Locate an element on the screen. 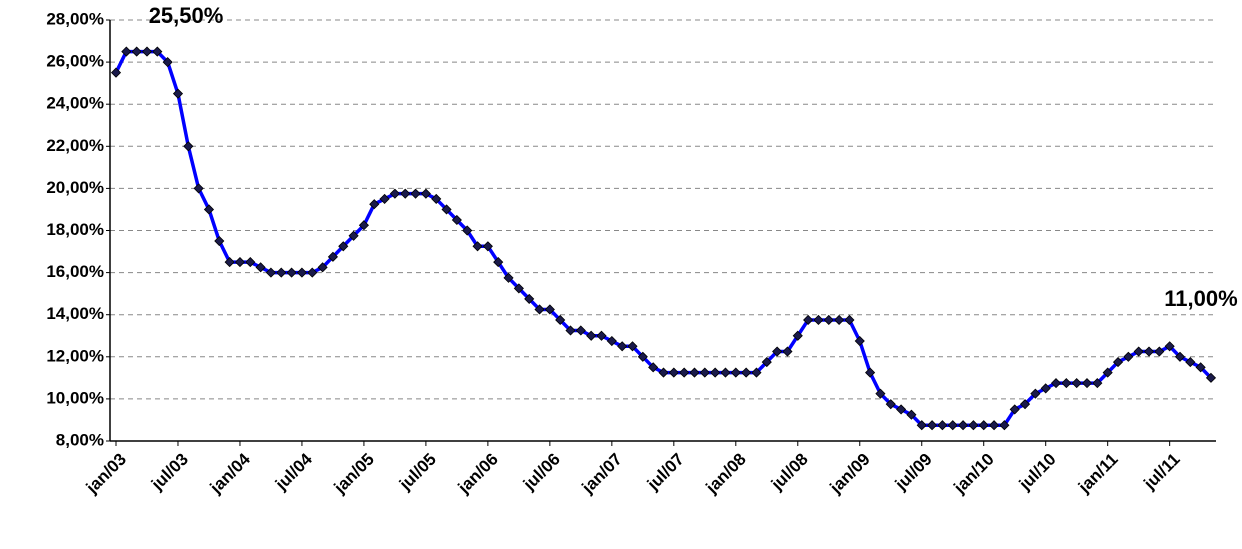 This screenshot has height=549, width=1242. y-tick-label: 24,00% is located at coordinates (75, 103).